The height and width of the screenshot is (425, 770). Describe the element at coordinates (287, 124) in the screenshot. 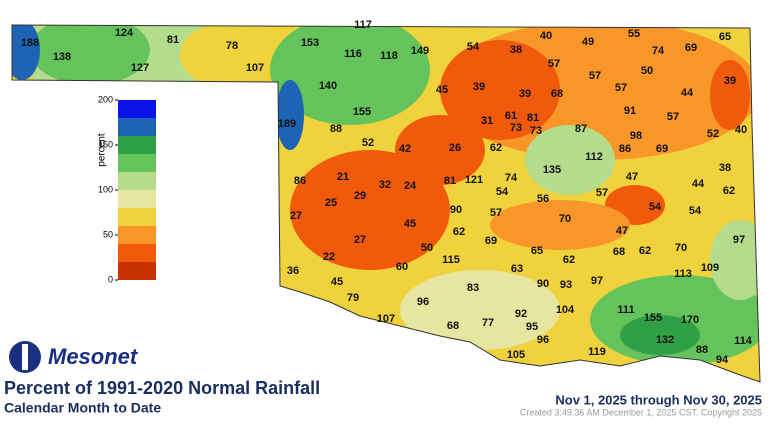

I see `station-value: 189` at that location.